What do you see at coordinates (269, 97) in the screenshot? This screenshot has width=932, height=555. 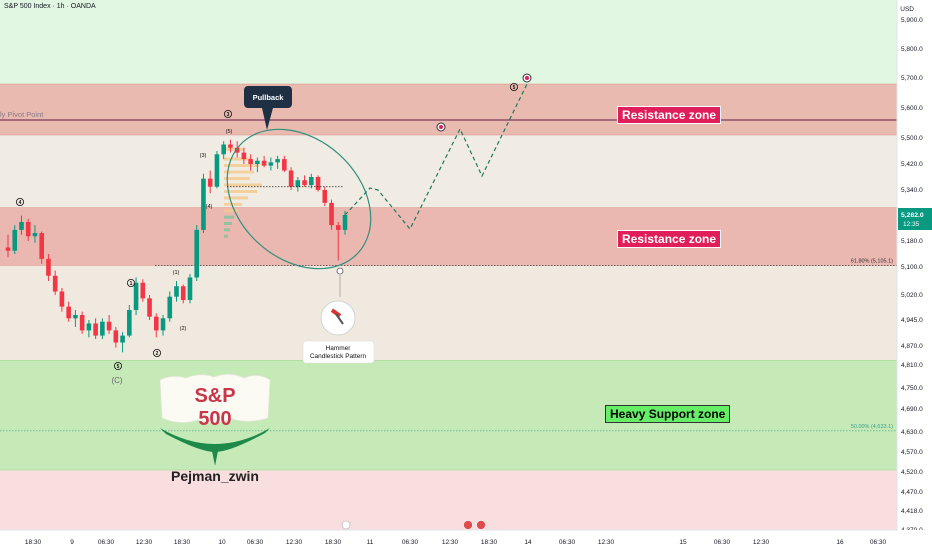 I see `pullback-label: Pullback` at bounding box center [269, 97].